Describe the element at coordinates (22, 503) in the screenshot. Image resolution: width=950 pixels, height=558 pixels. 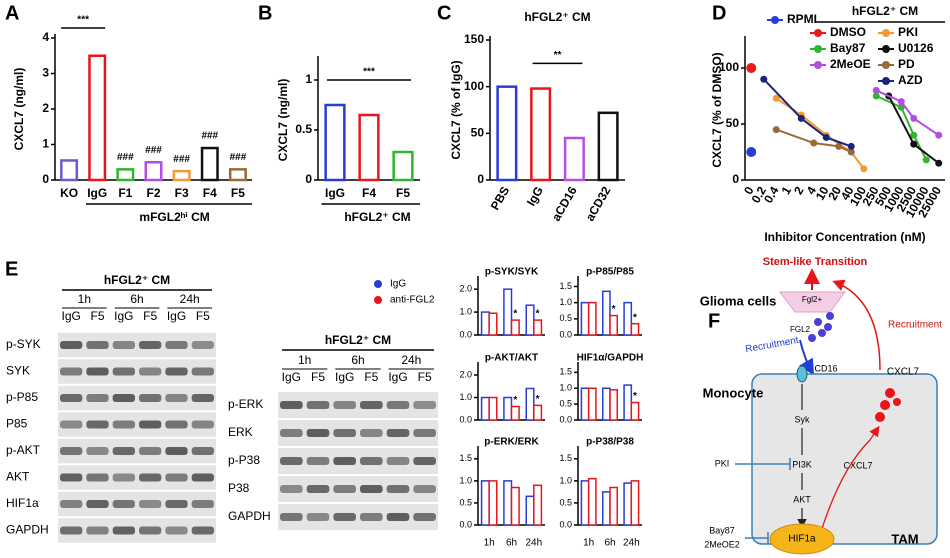
I see `blot-row-label: HIF1a` at that location.